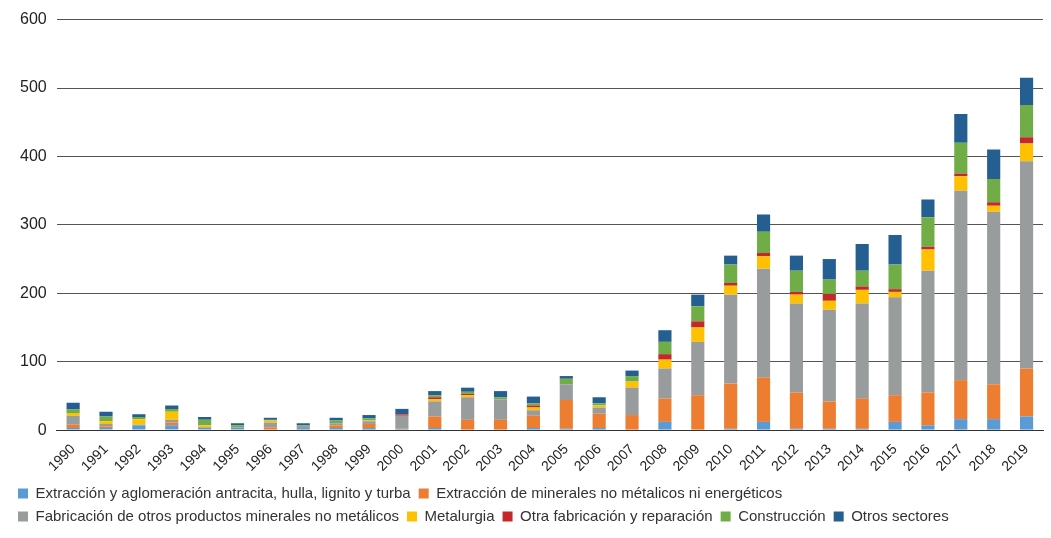  What do you see at coordinates (33, 292) in the screenshot?
I see `y-tick-label: 200` at bounding box center [33, 292].